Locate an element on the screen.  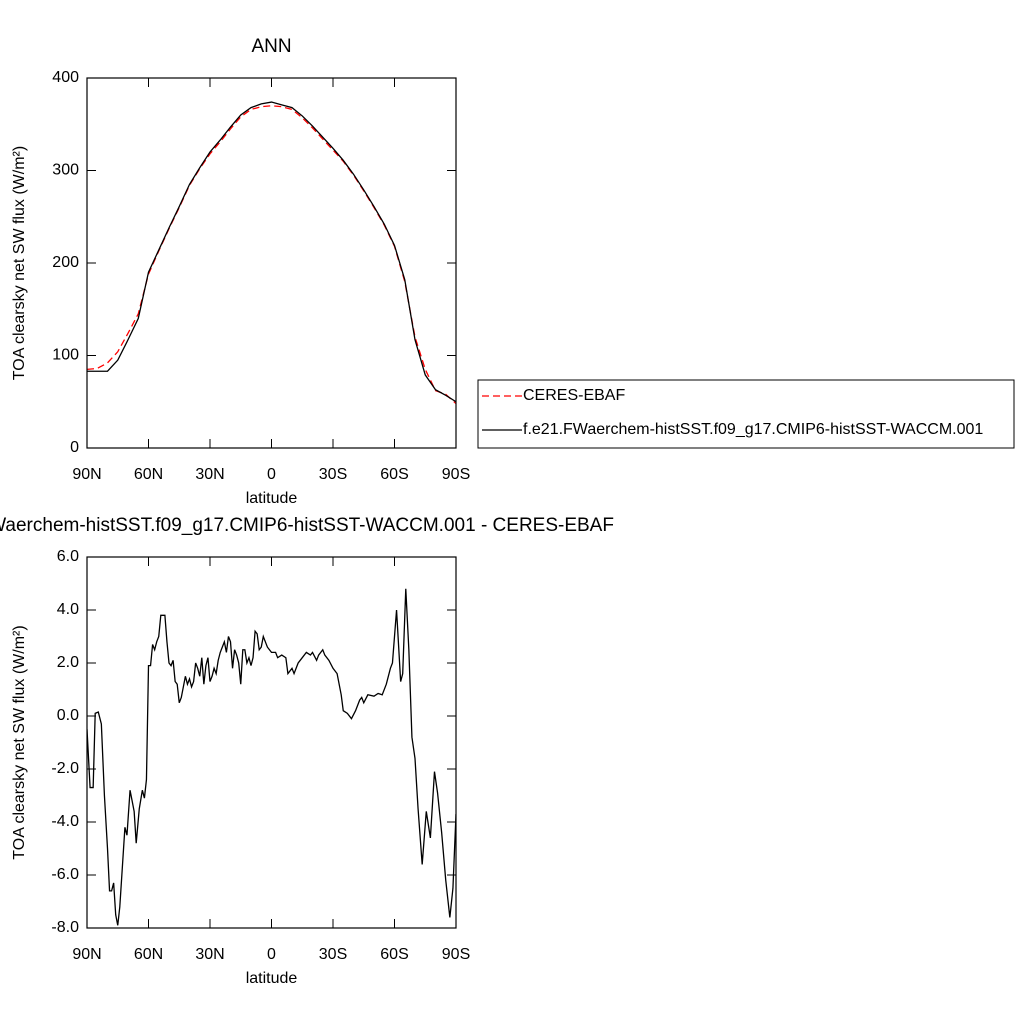
legend-label: CERES-EBAF is located at coordinates (574, 395).